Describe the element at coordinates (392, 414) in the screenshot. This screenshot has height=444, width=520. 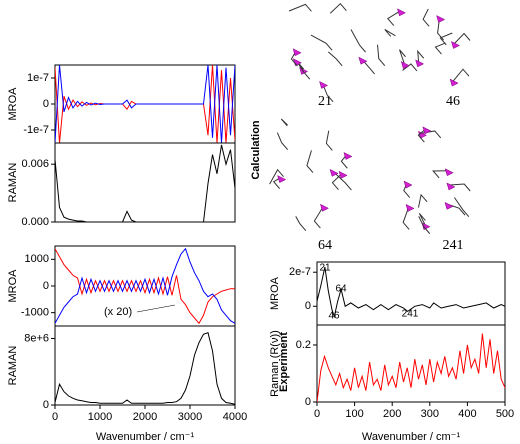
I see `x-tick-label: 200` at that location.